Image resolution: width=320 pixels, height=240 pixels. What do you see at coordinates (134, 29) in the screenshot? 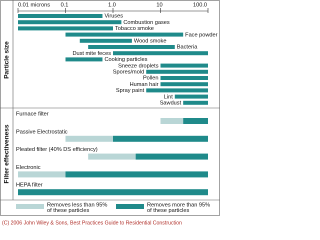
I see `particle-label: Tobacco smoke` at bounding box center [134, 29].